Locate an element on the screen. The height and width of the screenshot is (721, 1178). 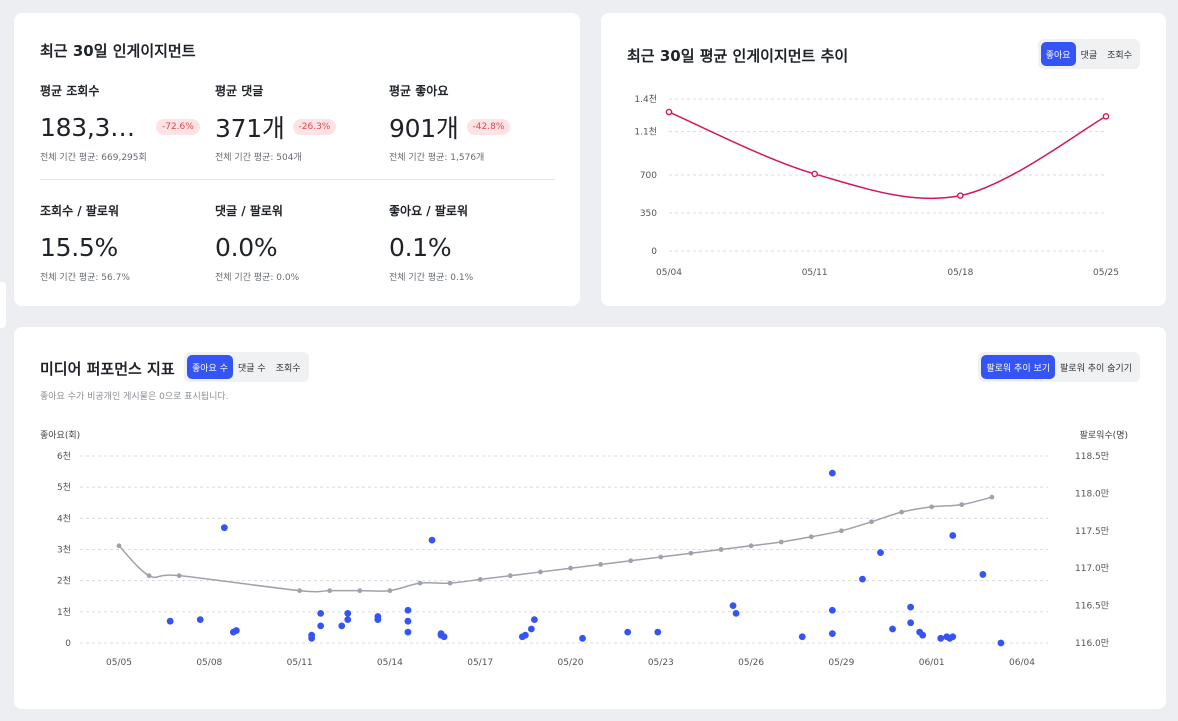
hide-follower-trend-button: 팔로워 추이 숨기기 is located at coordinates (1096, 368).